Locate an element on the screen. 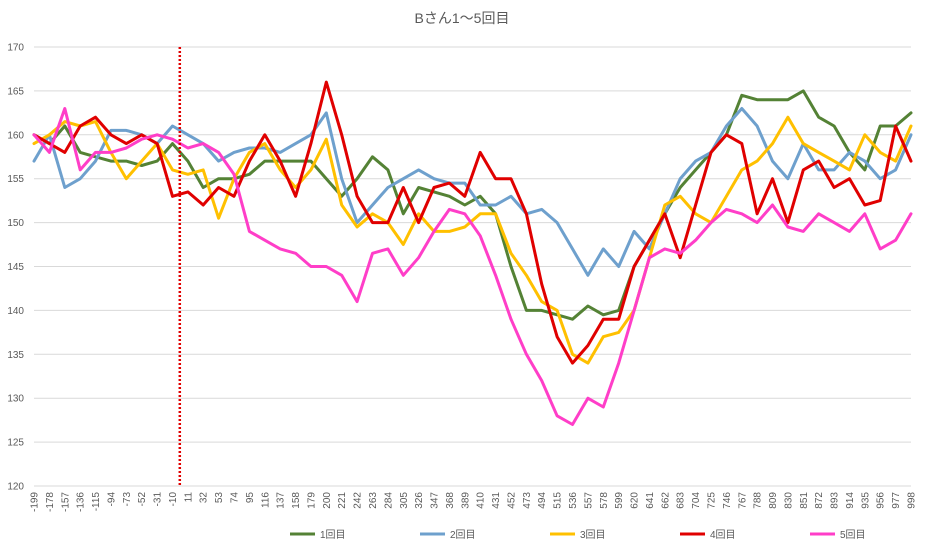  x-tick-label: 431 is located at coordinates (496, 500).